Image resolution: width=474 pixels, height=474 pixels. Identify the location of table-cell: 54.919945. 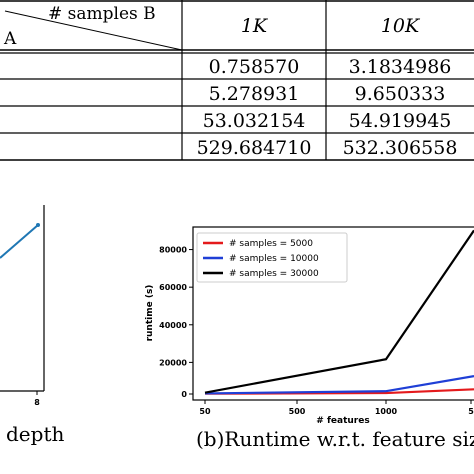
(400, 121).